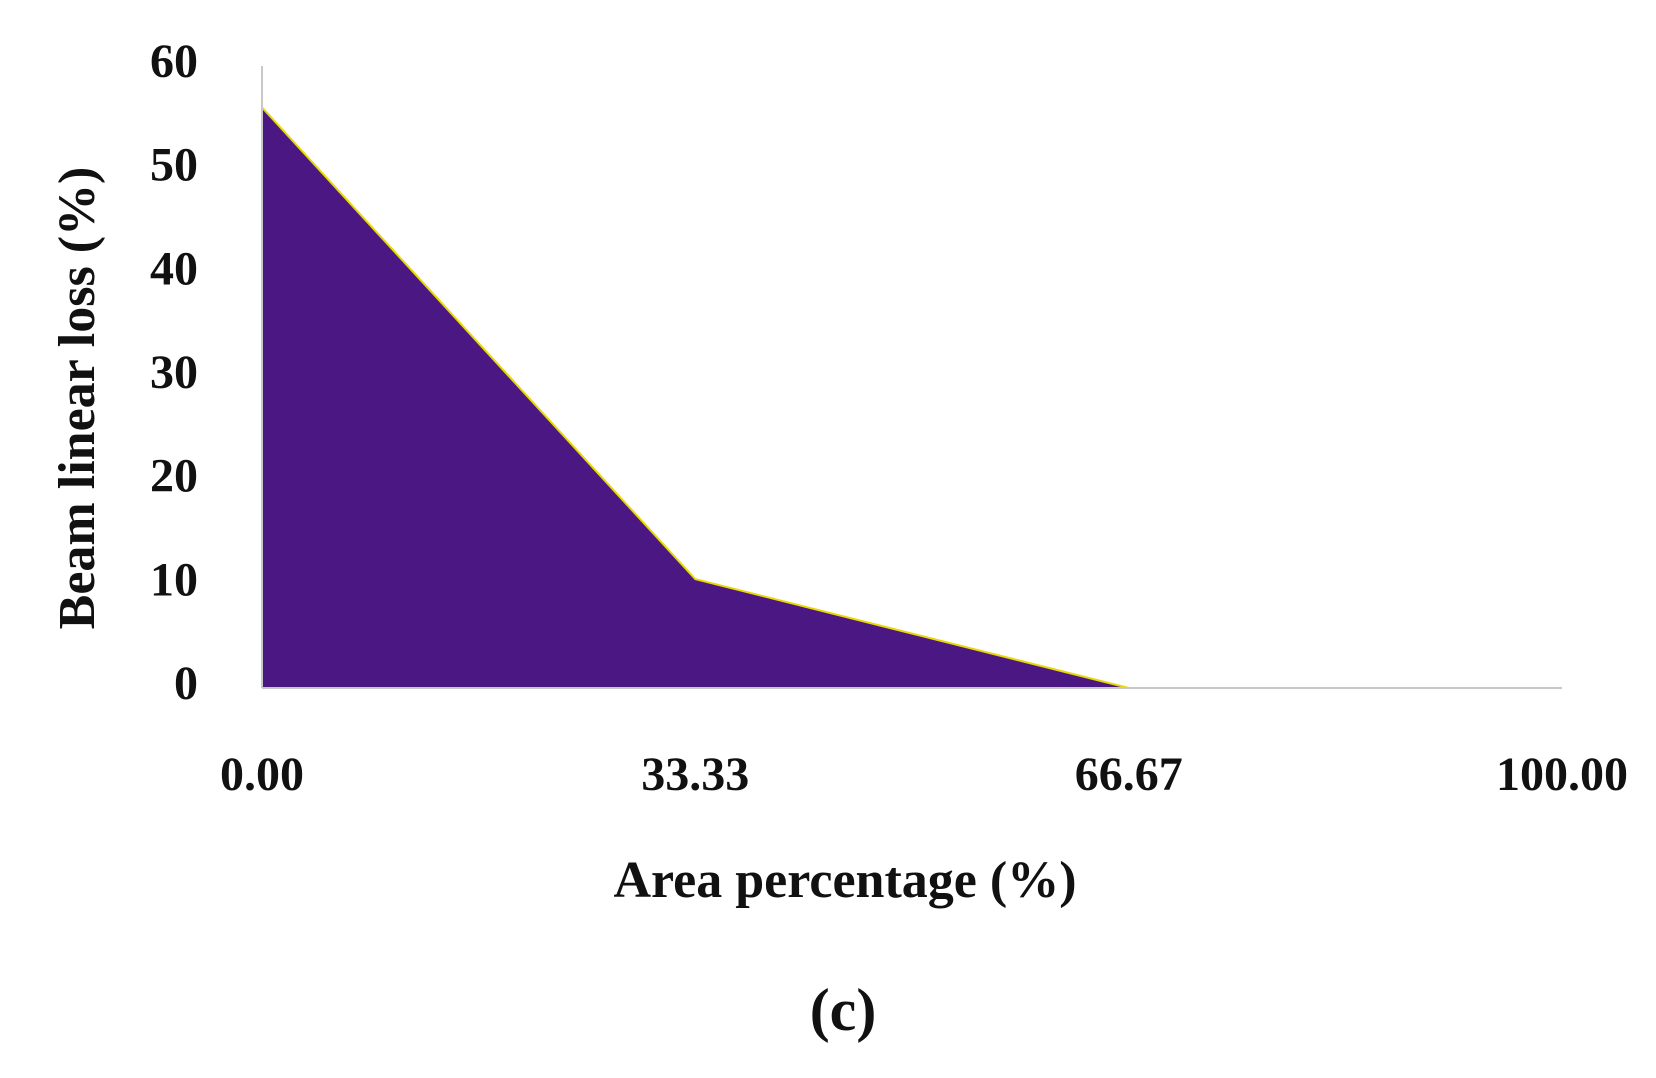 The image size is (1656, 1078). Describe the element at coordinates (174, 579) in the screenshot. I see `y-tick-label: 10` at that location.